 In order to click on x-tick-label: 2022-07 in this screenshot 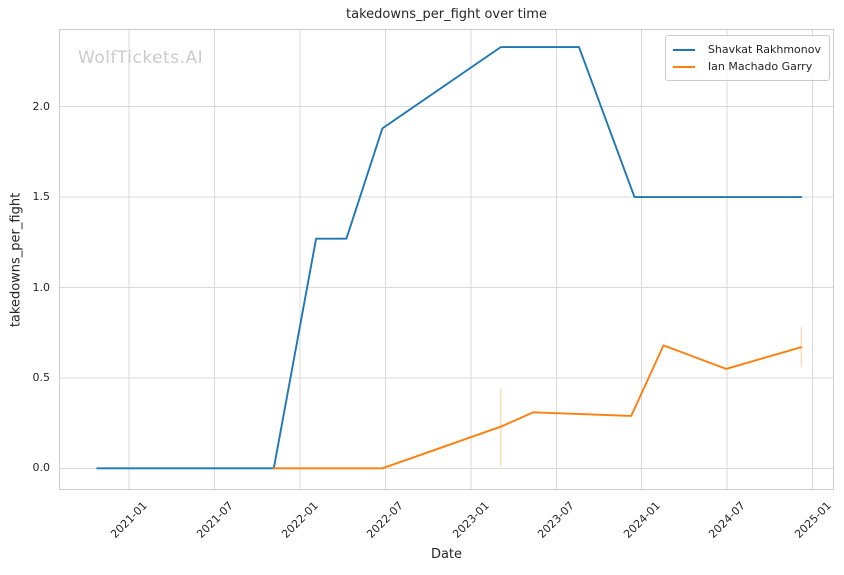, I will do `click(385, 520)`.